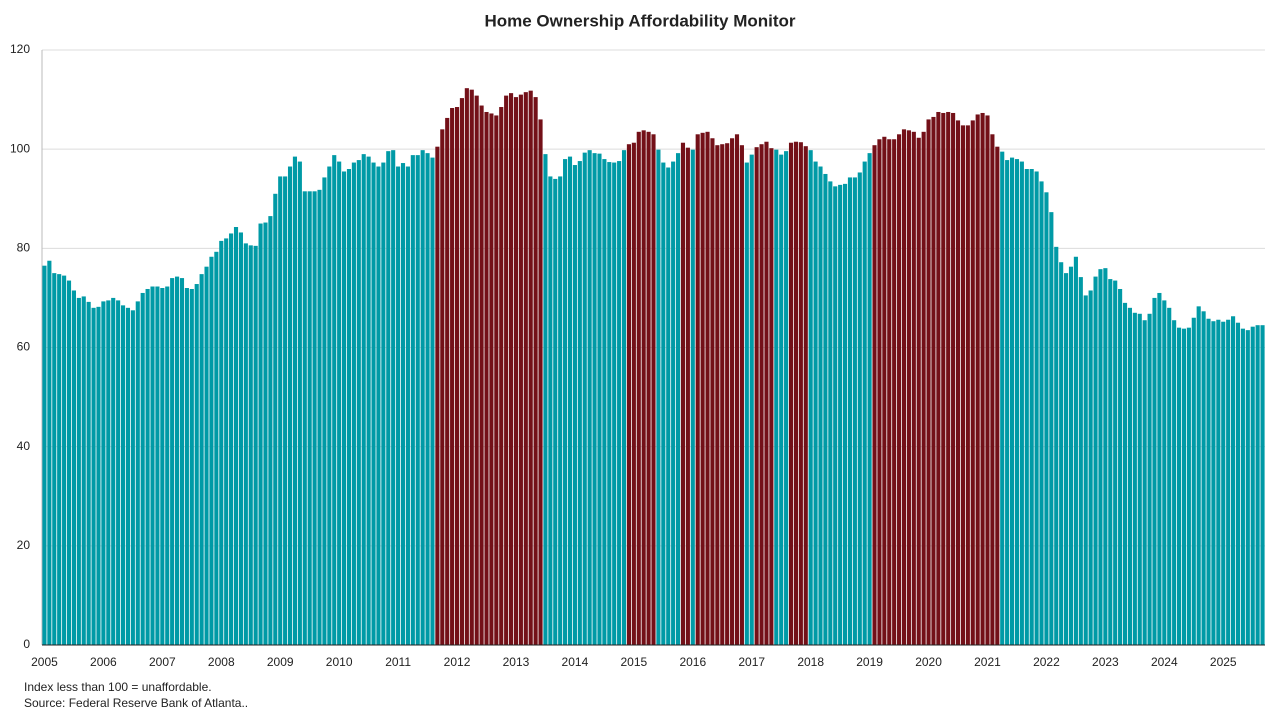  What do you see at coordinates (398, 662) in the screenshot?
I see `x-tick-label: 2011` at bounding box center [398, 662].